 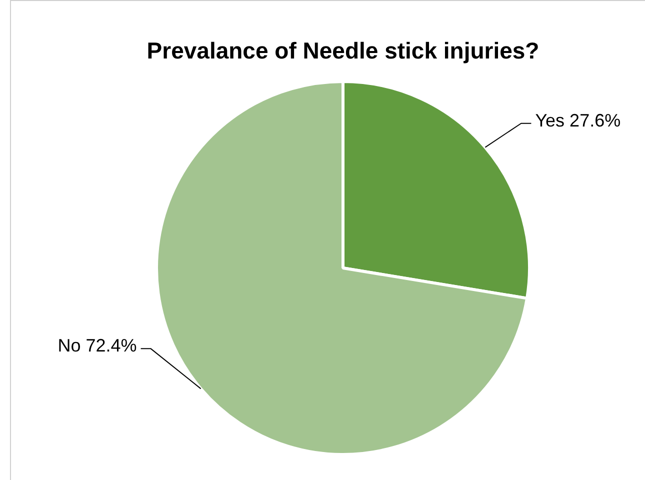 I want to click on slice-label: Yes 27.6%, so click(x=578, y=120).